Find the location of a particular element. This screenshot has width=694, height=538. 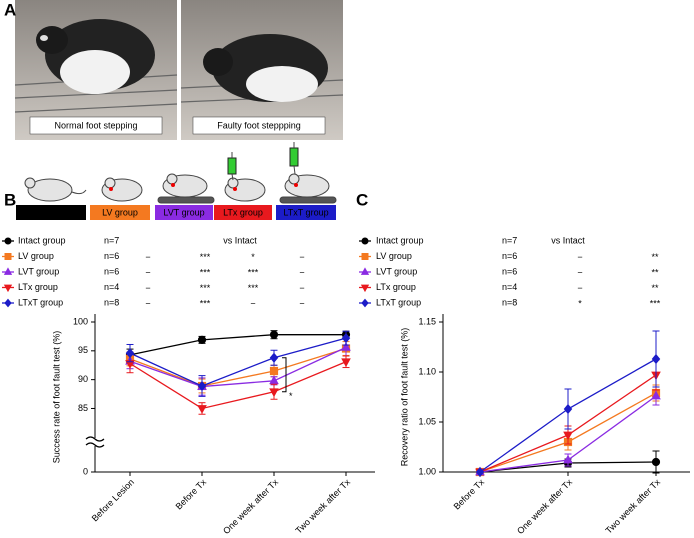

y-tick-label: 90 is located at coordinates (83, 379).